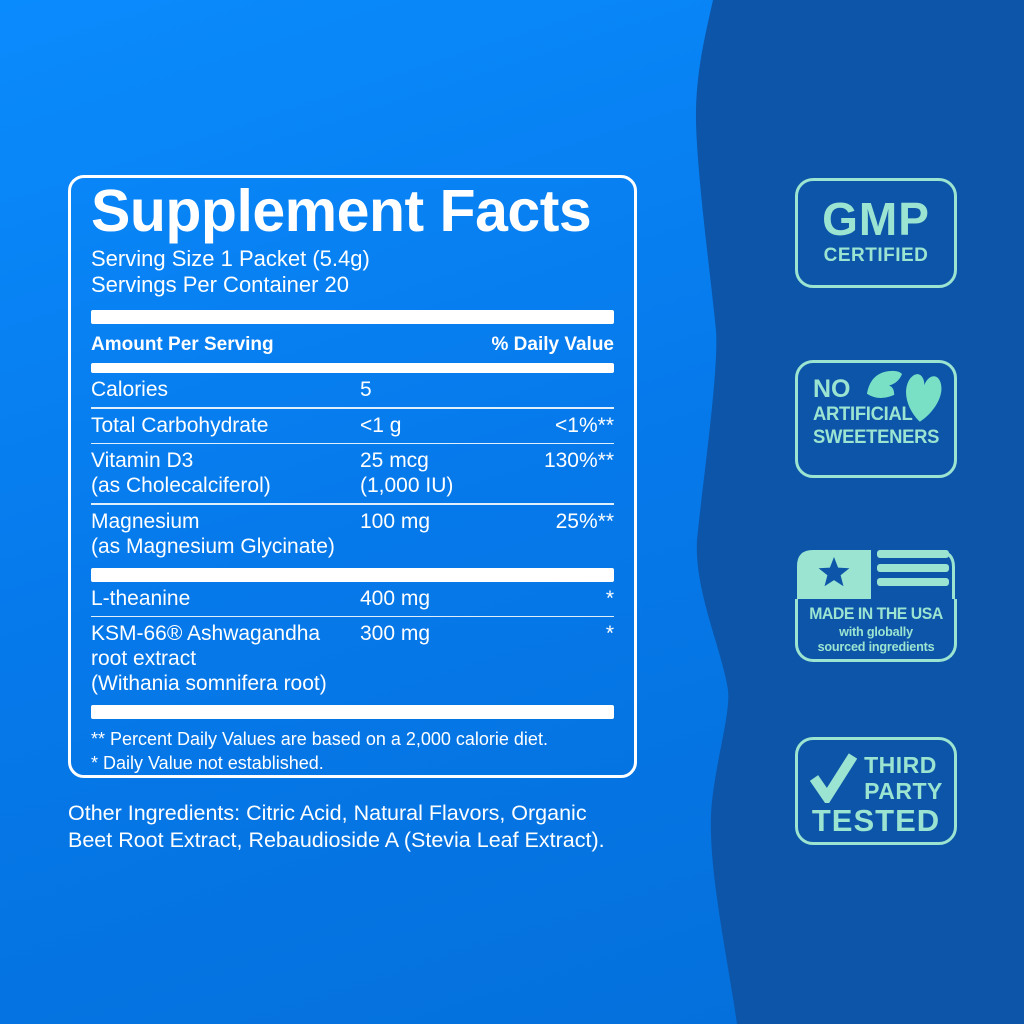  Describe the element at coordinates (220, 284) in the screenshot. I see `servings-per-container: Servings Per Container 20` at that location.